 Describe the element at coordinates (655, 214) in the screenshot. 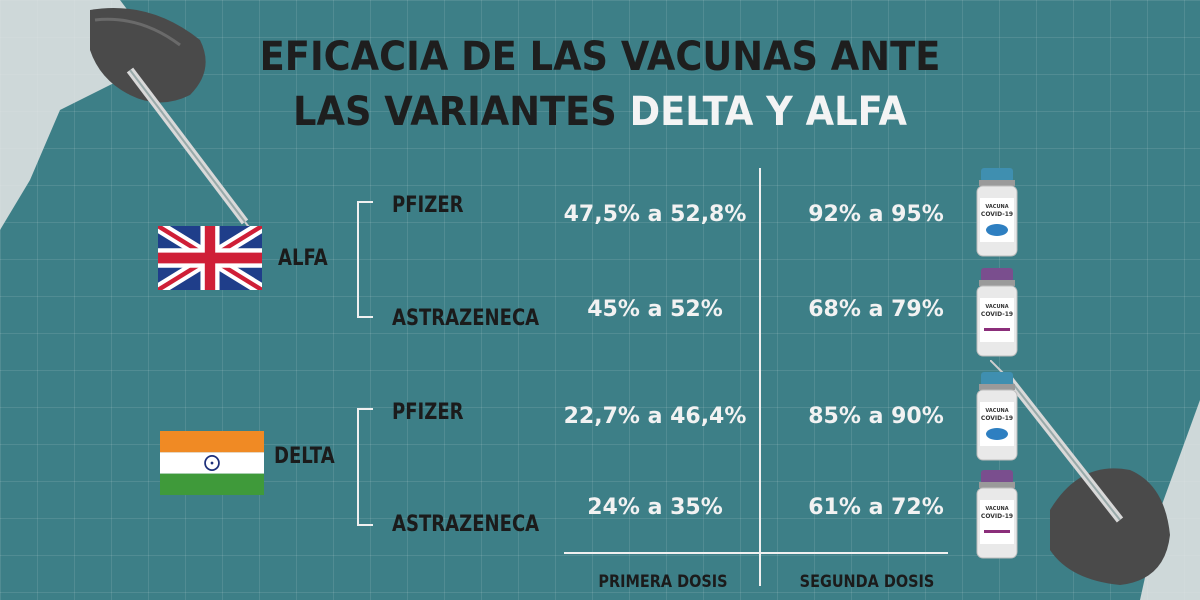

I see `first-dose-value: 47,5% a 52,8%` at that location.